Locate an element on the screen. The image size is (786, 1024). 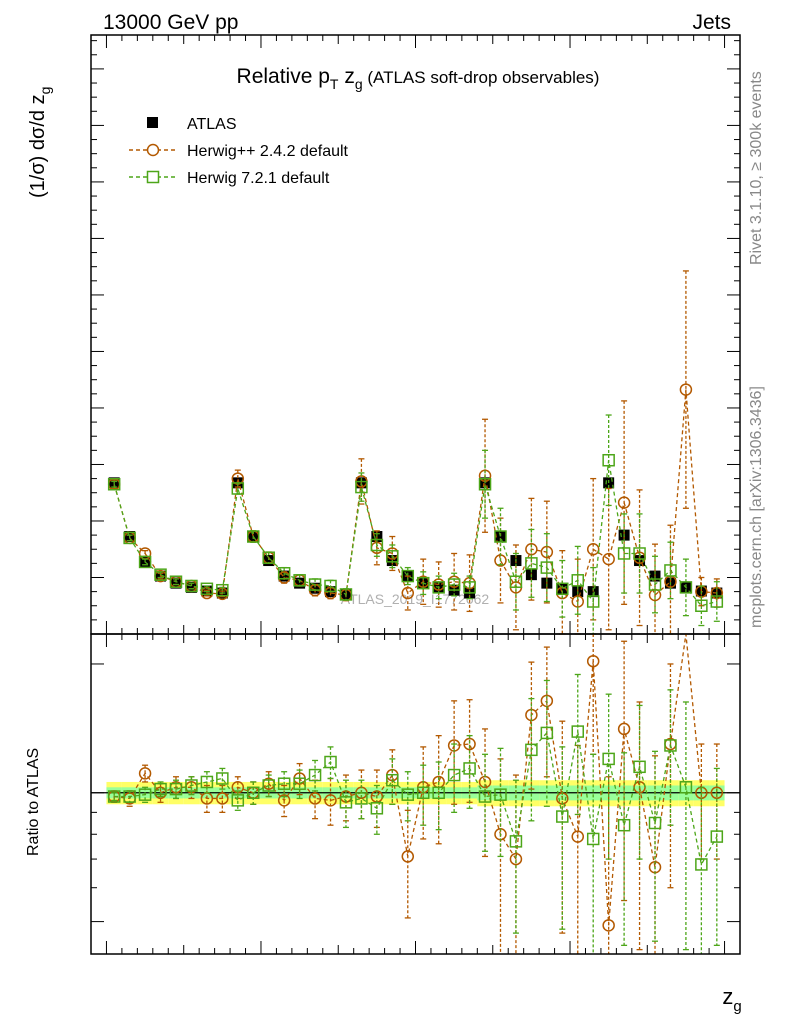
legend-label-atlas: ATLAS is located at coordinates (212, 124).